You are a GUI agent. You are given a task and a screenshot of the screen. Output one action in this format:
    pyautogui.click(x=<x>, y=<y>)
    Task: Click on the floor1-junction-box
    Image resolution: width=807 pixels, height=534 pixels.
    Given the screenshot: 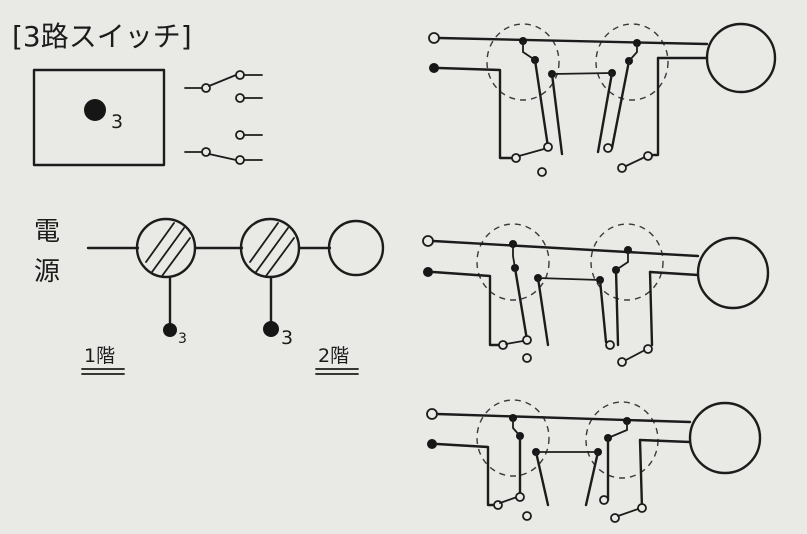 What is the action you would take?
    pyautogui.click(x=166, y=248)
    